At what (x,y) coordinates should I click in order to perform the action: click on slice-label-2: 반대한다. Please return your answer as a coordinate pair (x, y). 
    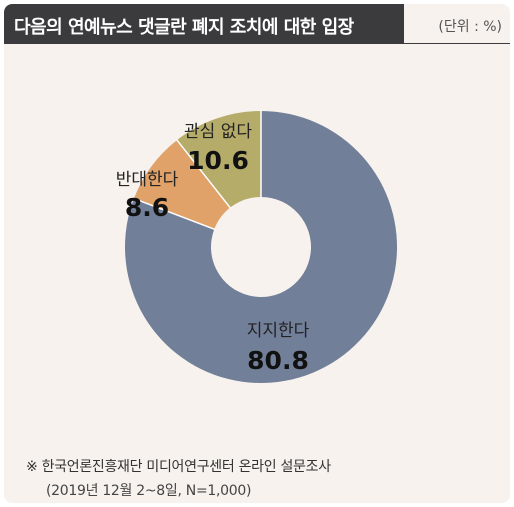
    Looking at the image, I should click on (147, 180).